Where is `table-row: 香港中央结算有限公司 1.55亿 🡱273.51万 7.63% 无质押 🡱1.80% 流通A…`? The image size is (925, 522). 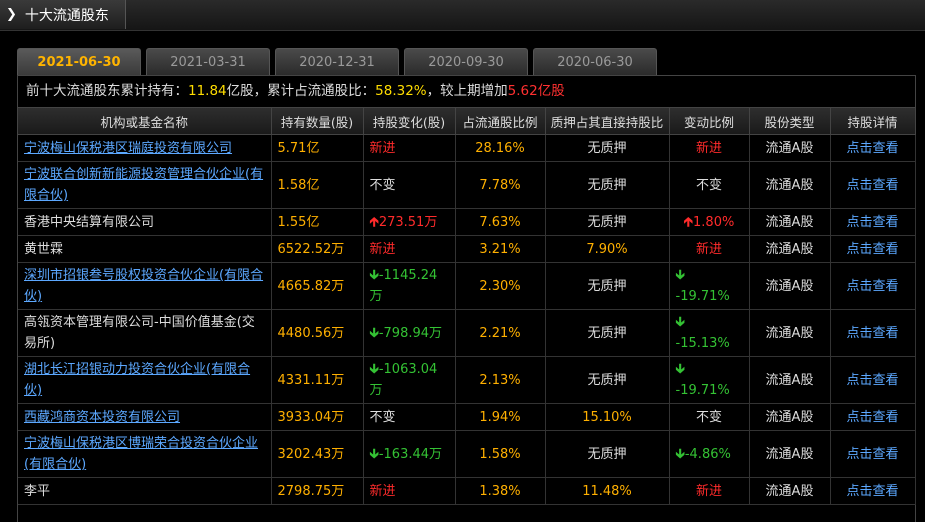
table-row: 香港中央结算有限公司 1.55亿 🡱273.51万 7.63% 无质押 🡱1.80% 流通A… is located at coordinates (467, 222).